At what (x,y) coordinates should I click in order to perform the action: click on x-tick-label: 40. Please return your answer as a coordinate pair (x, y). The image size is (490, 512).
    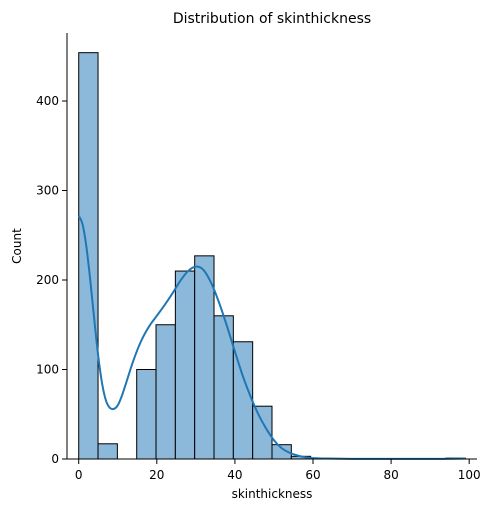
    Looking at the image, I should click on (234, 475).